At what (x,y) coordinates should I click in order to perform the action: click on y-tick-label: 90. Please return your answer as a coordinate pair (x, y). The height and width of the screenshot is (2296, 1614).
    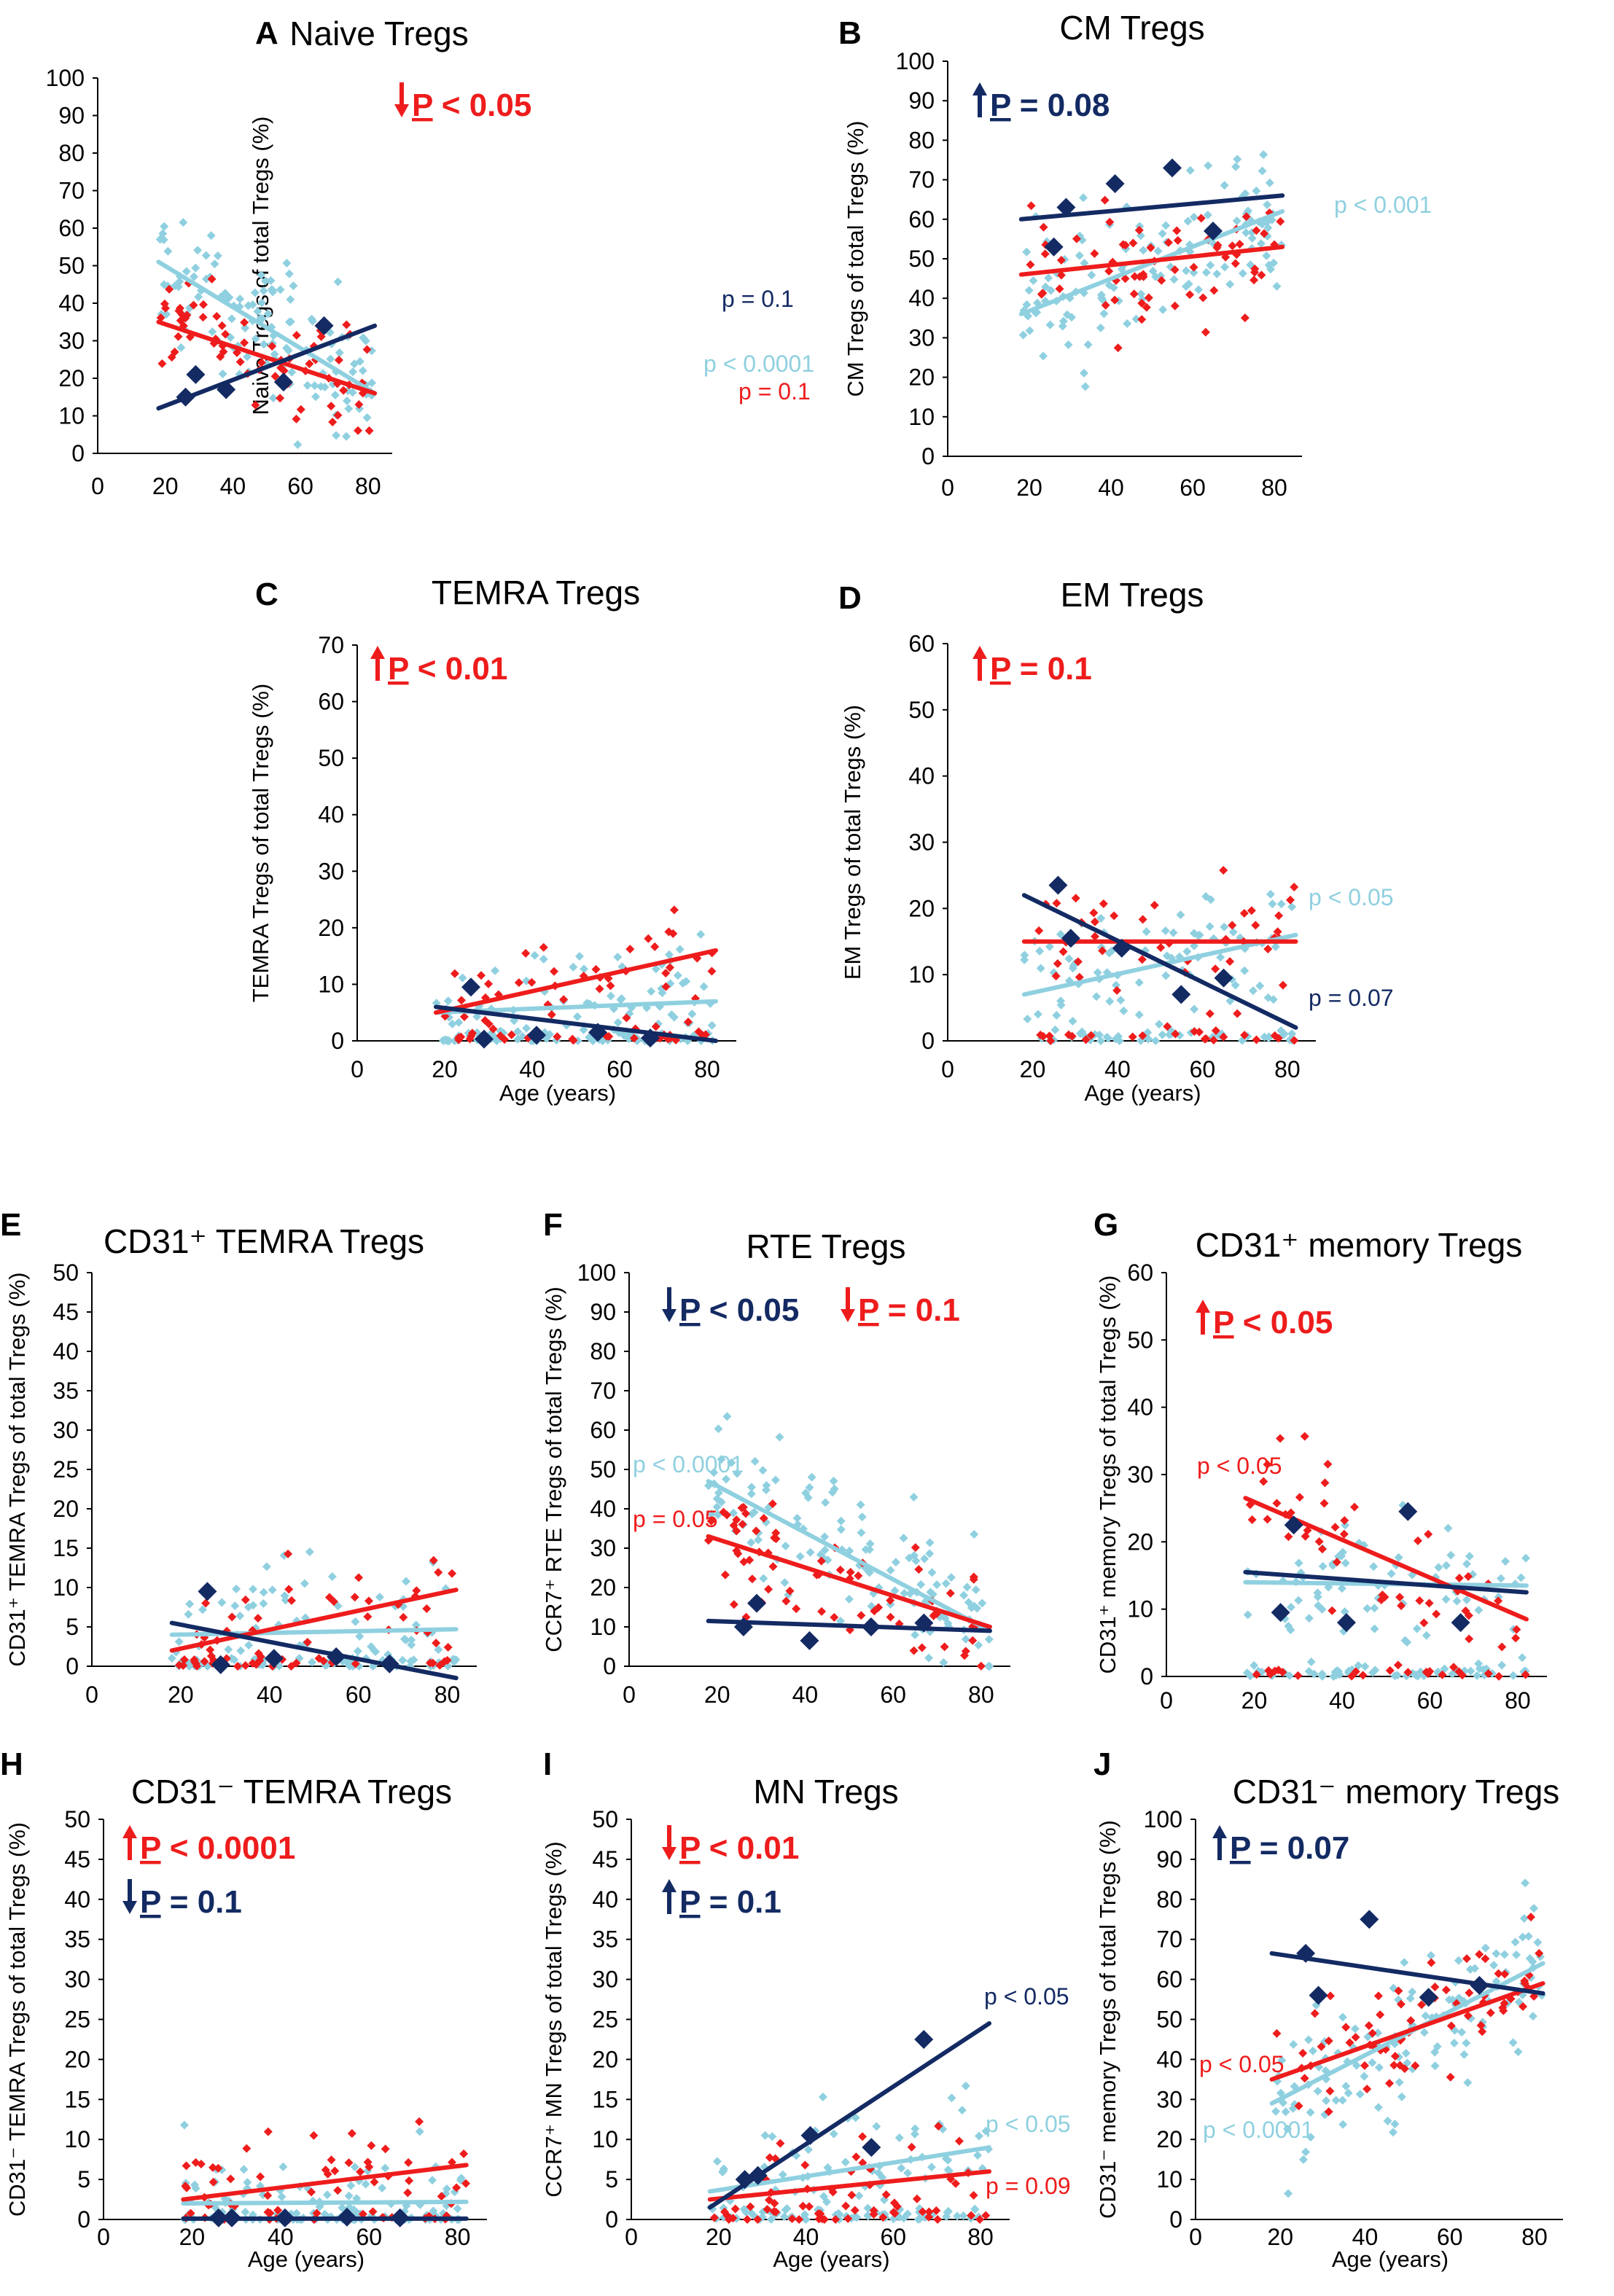
    Looking at the image, I should click on (71, 116).